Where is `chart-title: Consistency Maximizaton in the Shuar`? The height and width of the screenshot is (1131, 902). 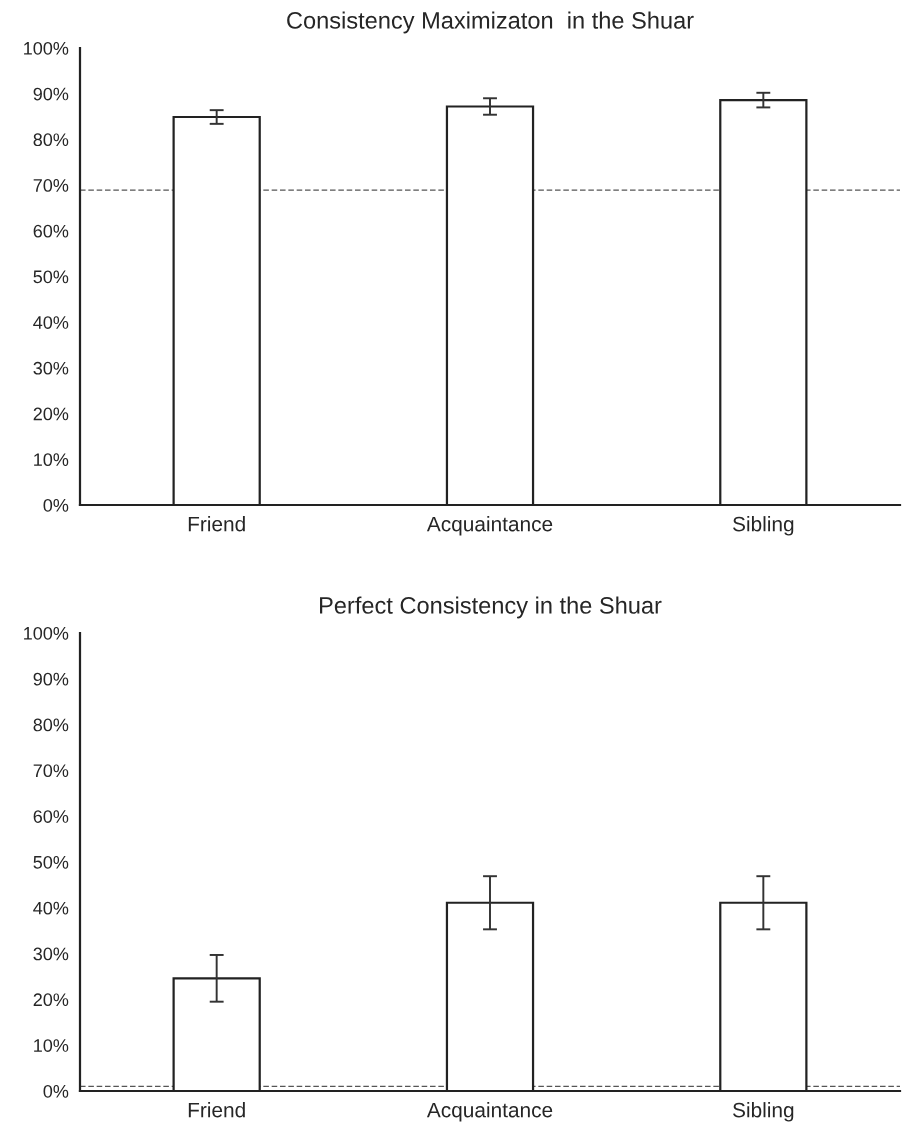
chart-title: Consistency Maximizaton in the Shuar is located at coordinates (490, 22).